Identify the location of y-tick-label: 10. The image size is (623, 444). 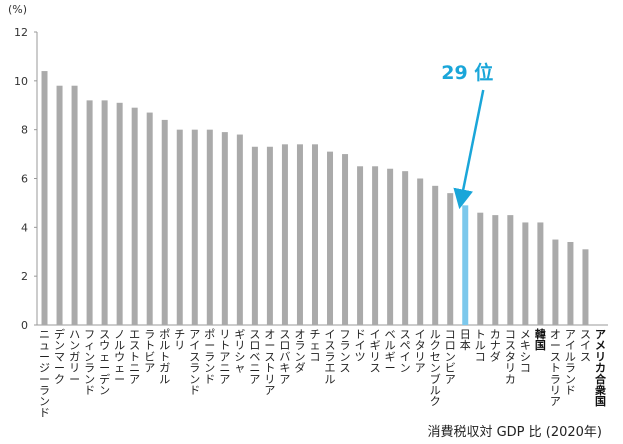
(21, 81).